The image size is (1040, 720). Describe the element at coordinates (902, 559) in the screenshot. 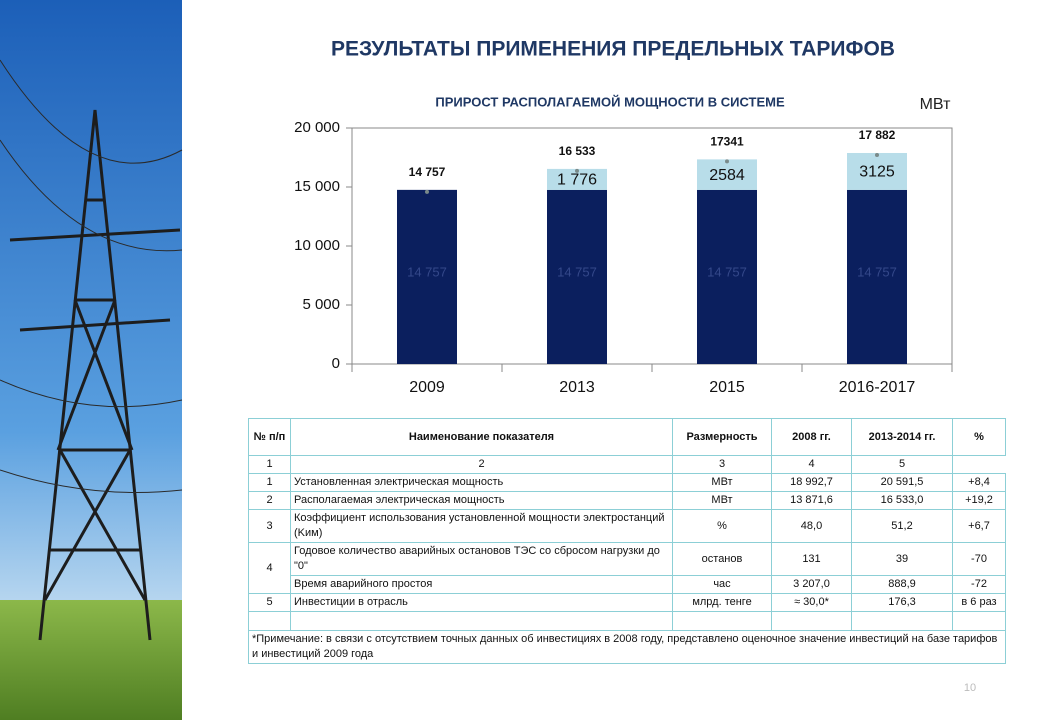

I see `table-cell: 39` at that location.